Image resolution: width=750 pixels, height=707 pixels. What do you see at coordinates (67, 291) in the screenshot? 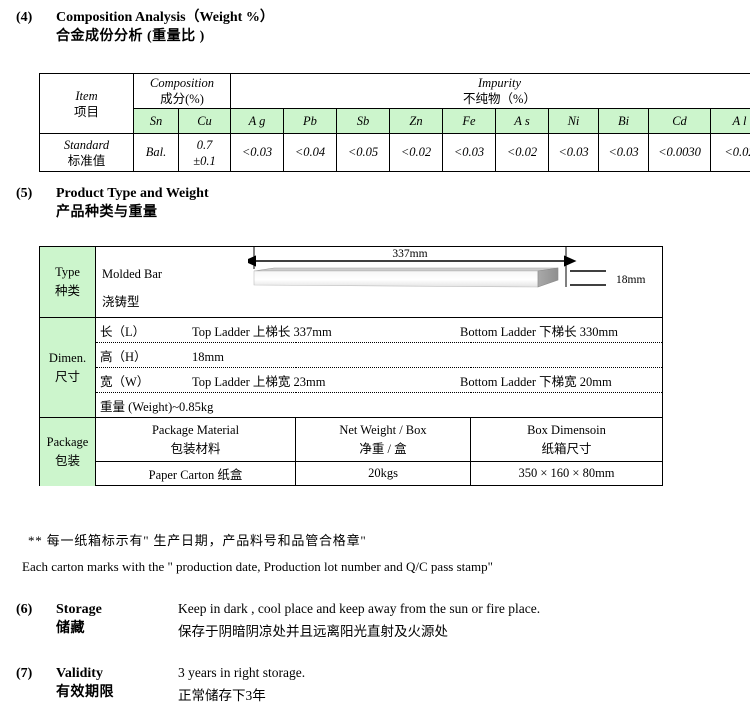
I see `type-label-cn: 种类` at bounding box center [67, 291].